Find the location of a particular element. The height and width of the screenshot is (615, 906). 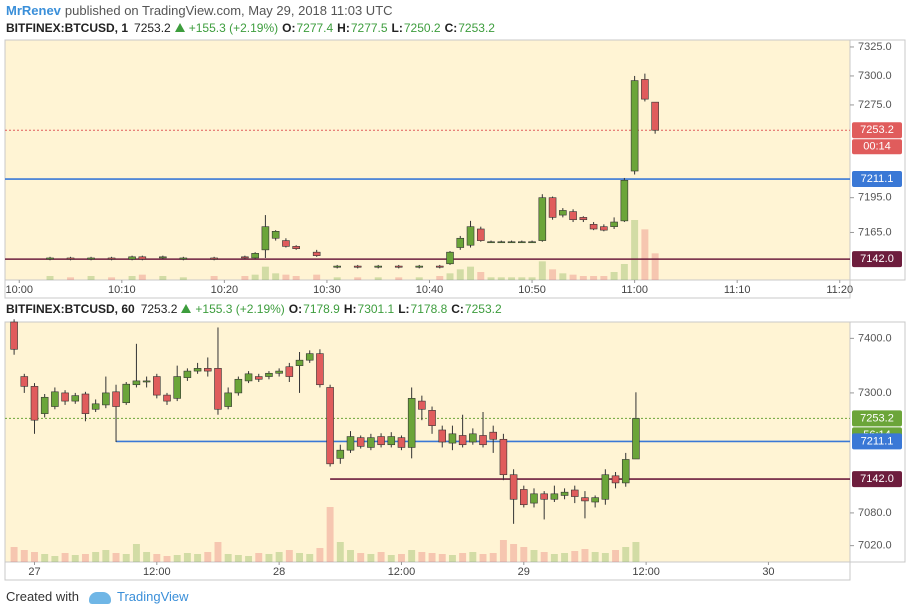

x-tick-label: 30 is located at coordinates (768, 572).